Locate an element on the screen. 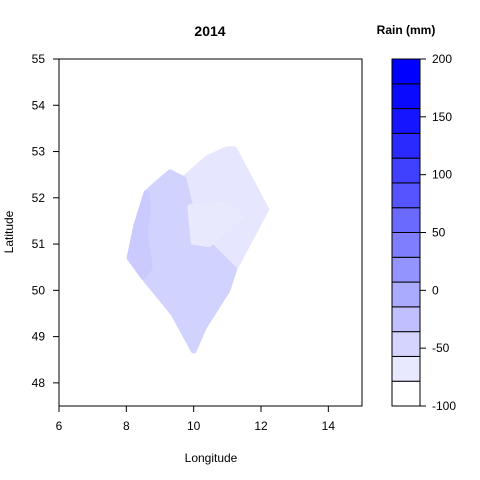 The height and width of the screenshot is (480, 480). x-tick-label-3: 12 is located at coordinates (261, 426).